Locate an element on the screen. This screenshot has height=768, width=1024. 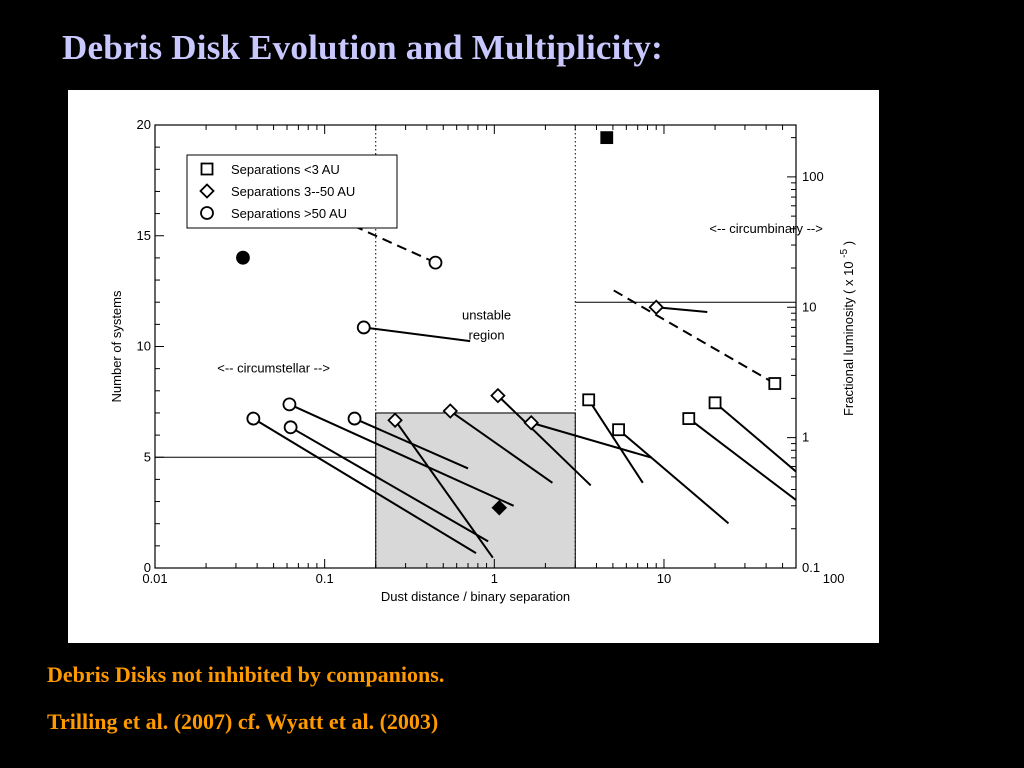
filled-diamond-point is located at coordinates (499, 507).